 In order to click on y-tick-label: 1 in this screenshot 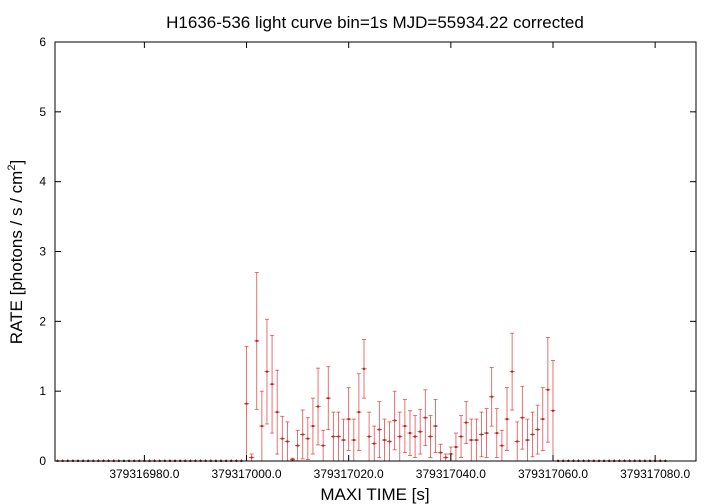, I will do `click(42, 391)`.